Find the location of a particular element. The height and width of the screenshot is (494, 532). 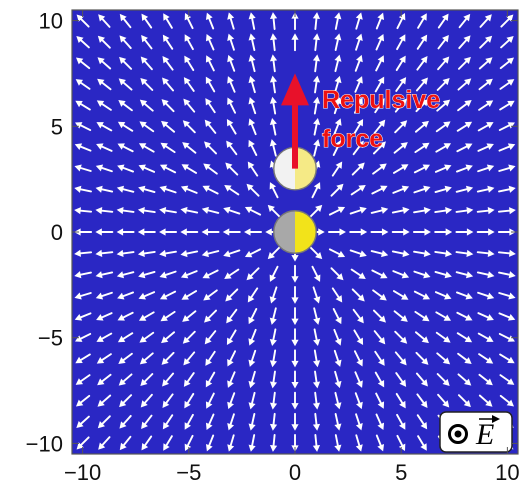

efield-legend: E is located at coordinates (476, 432).